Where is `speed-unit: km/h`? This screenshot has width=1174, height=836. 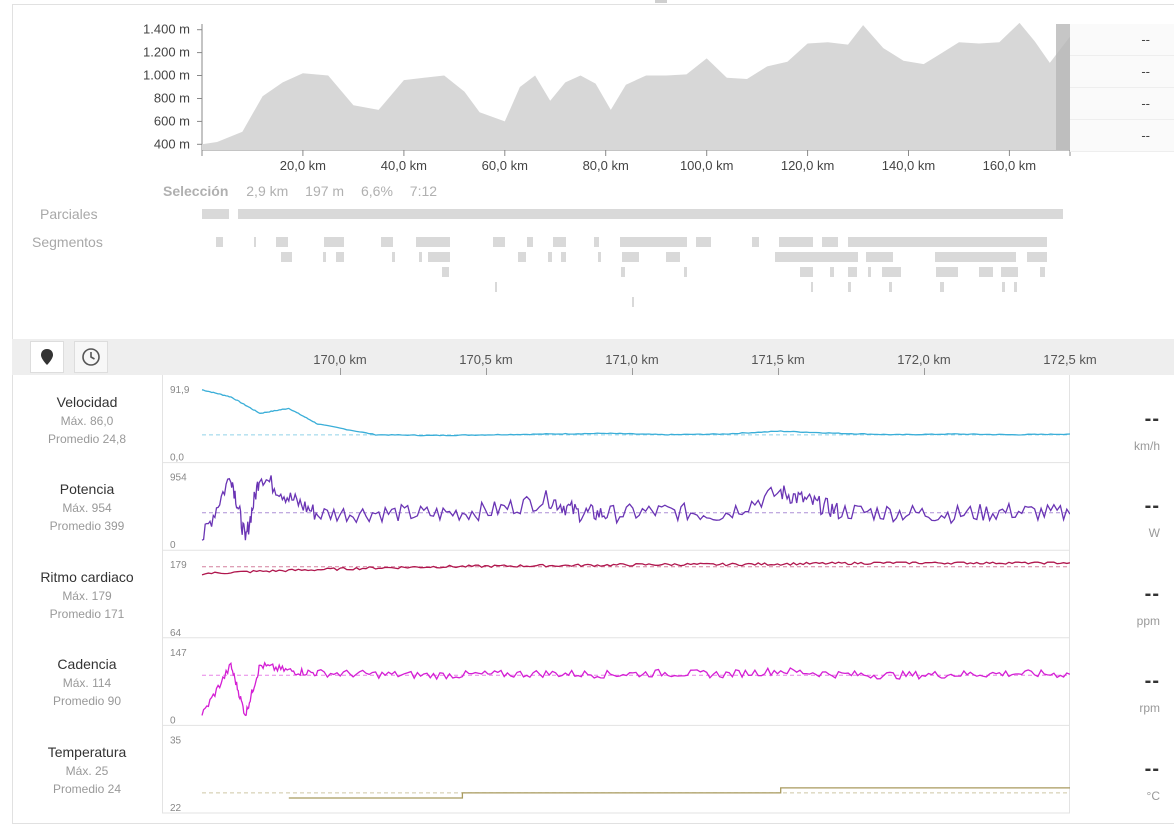
speed-unit: km/h is located at coordinates (1146, 446).